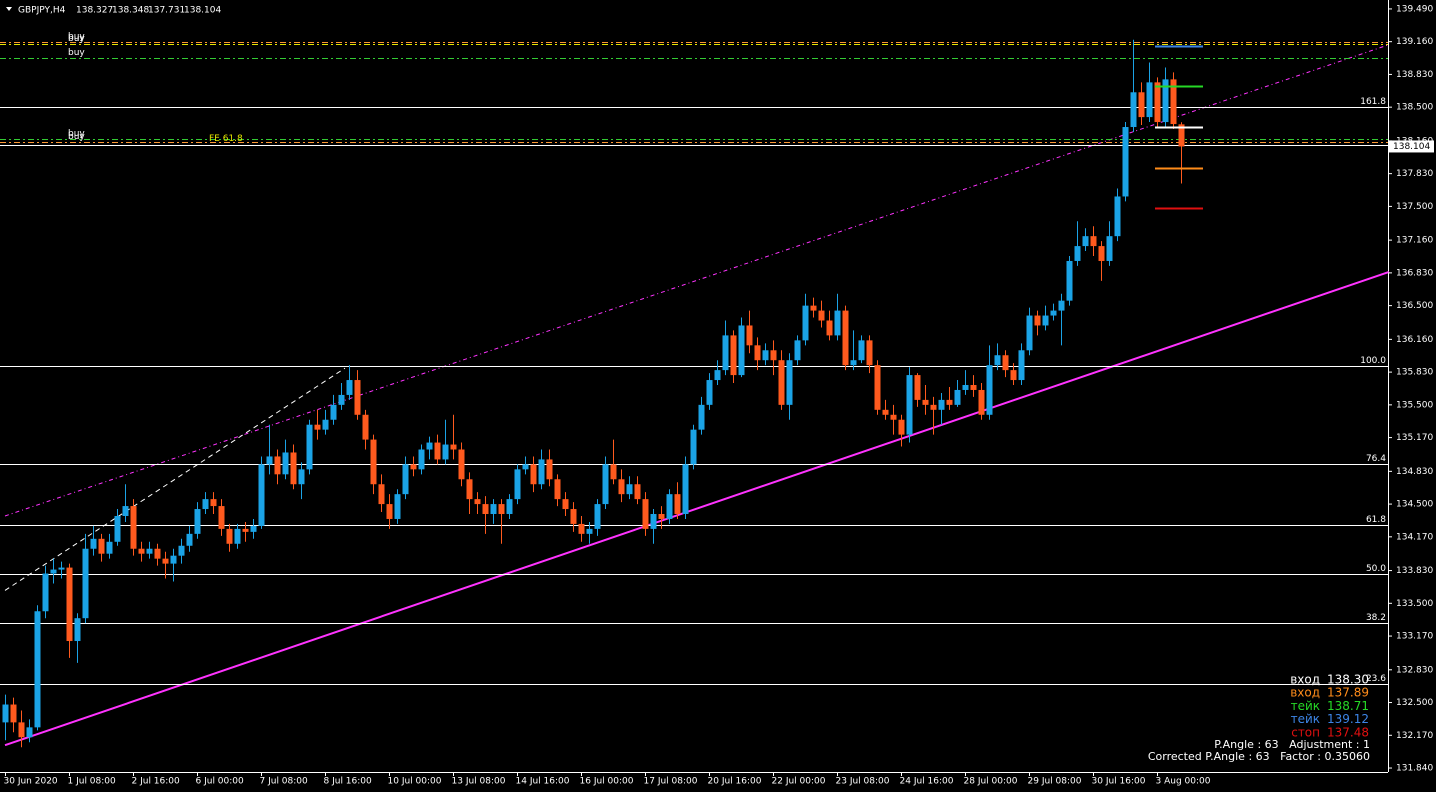 Image resolution: width=1436 pixels, height=792 pixels. Describe the element at coordinates (1376, 679) in the screenshot. I see `fib-label: 23.6` at that location.